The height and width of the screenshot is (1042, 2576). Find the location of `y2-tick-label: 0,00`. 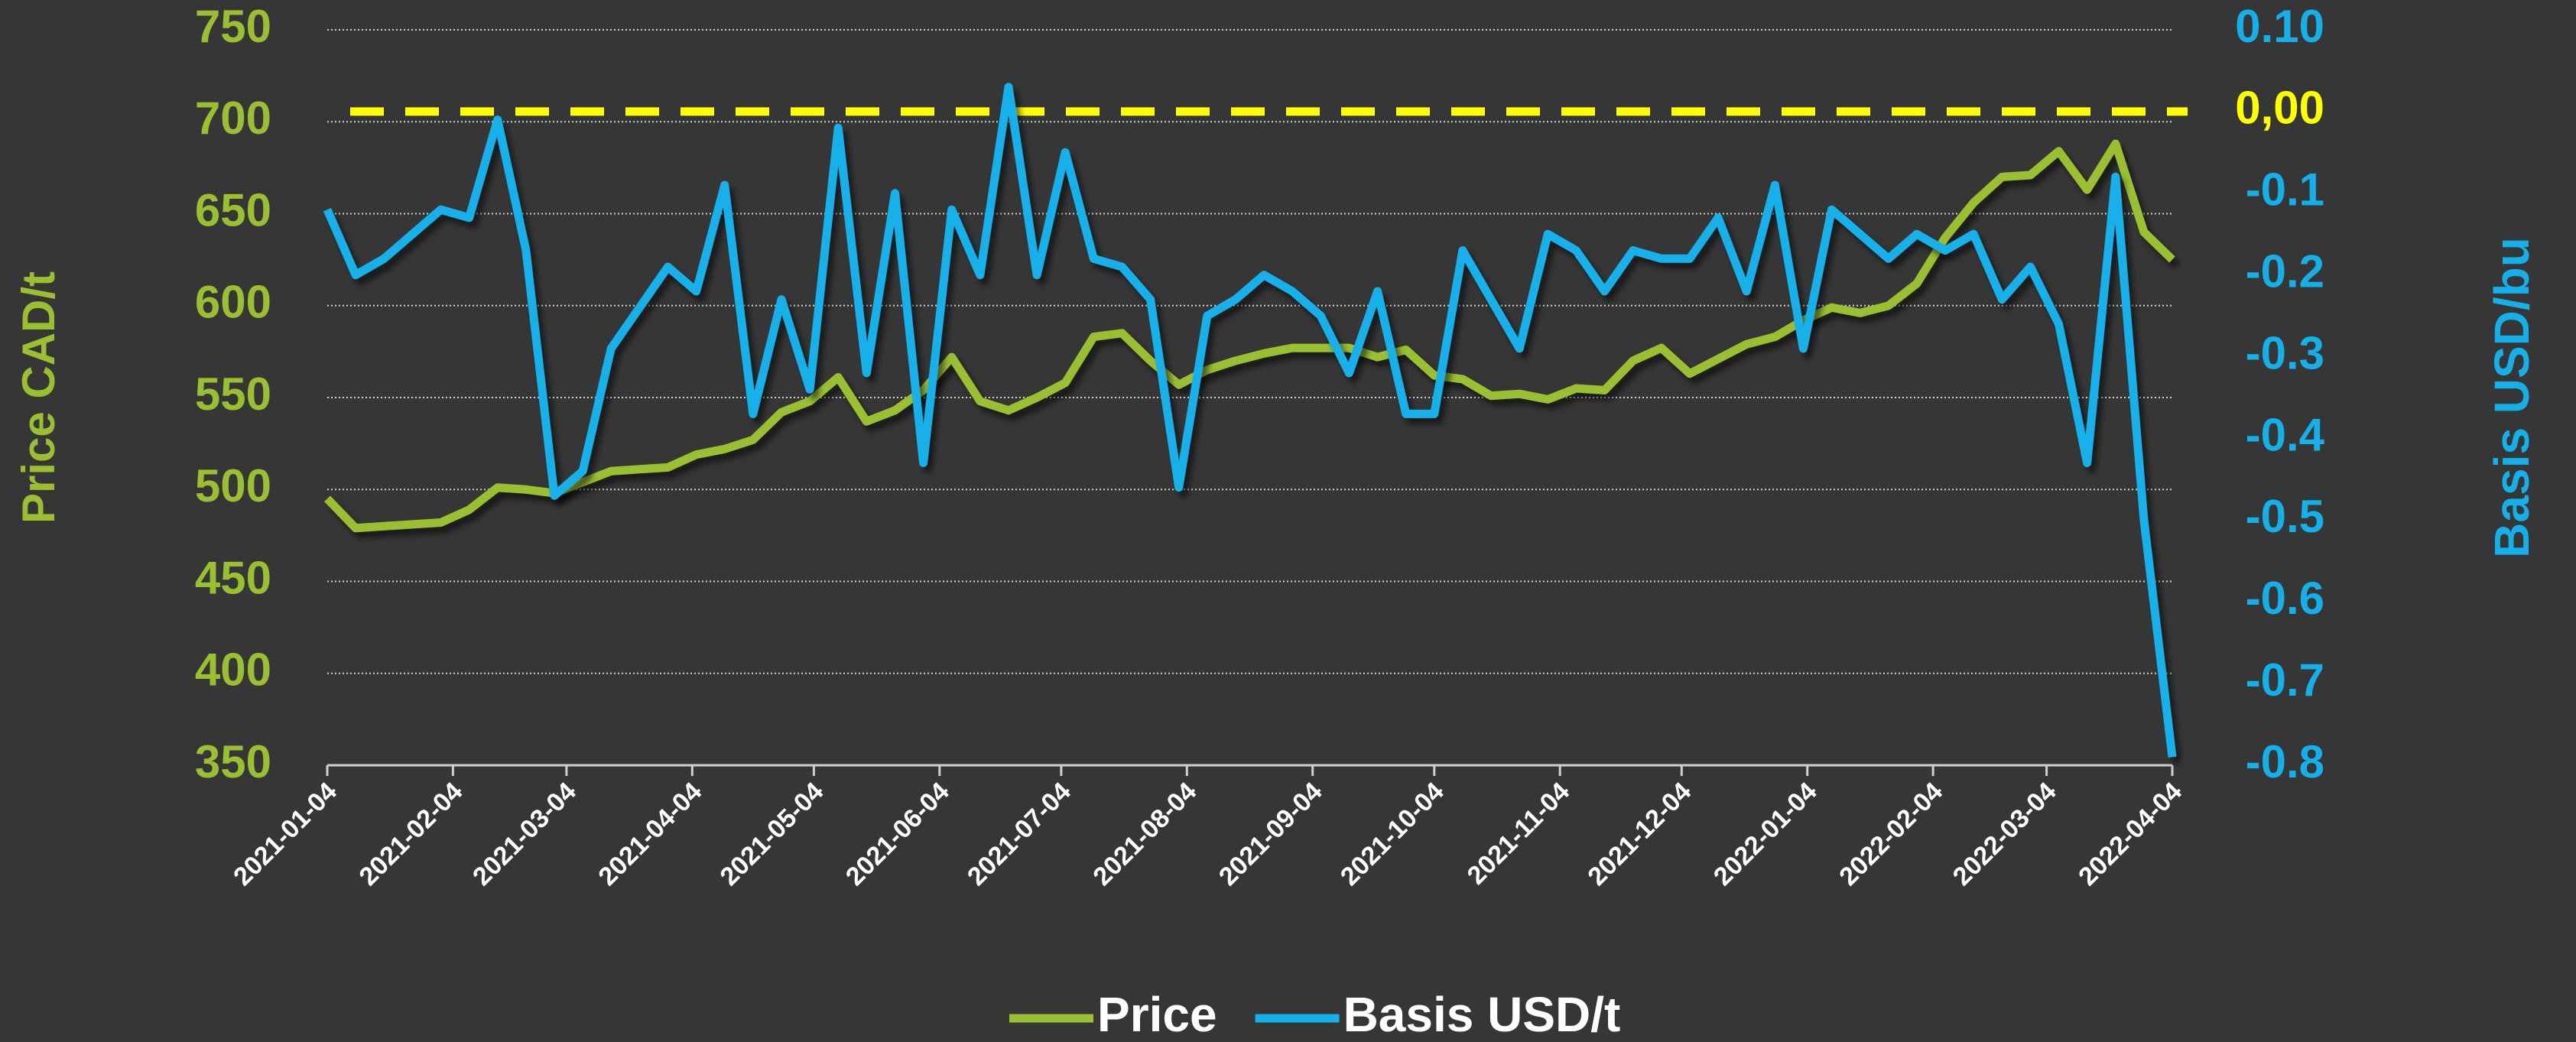

y2-tick-label: 0,00 is located at coordinates (2280, 108).